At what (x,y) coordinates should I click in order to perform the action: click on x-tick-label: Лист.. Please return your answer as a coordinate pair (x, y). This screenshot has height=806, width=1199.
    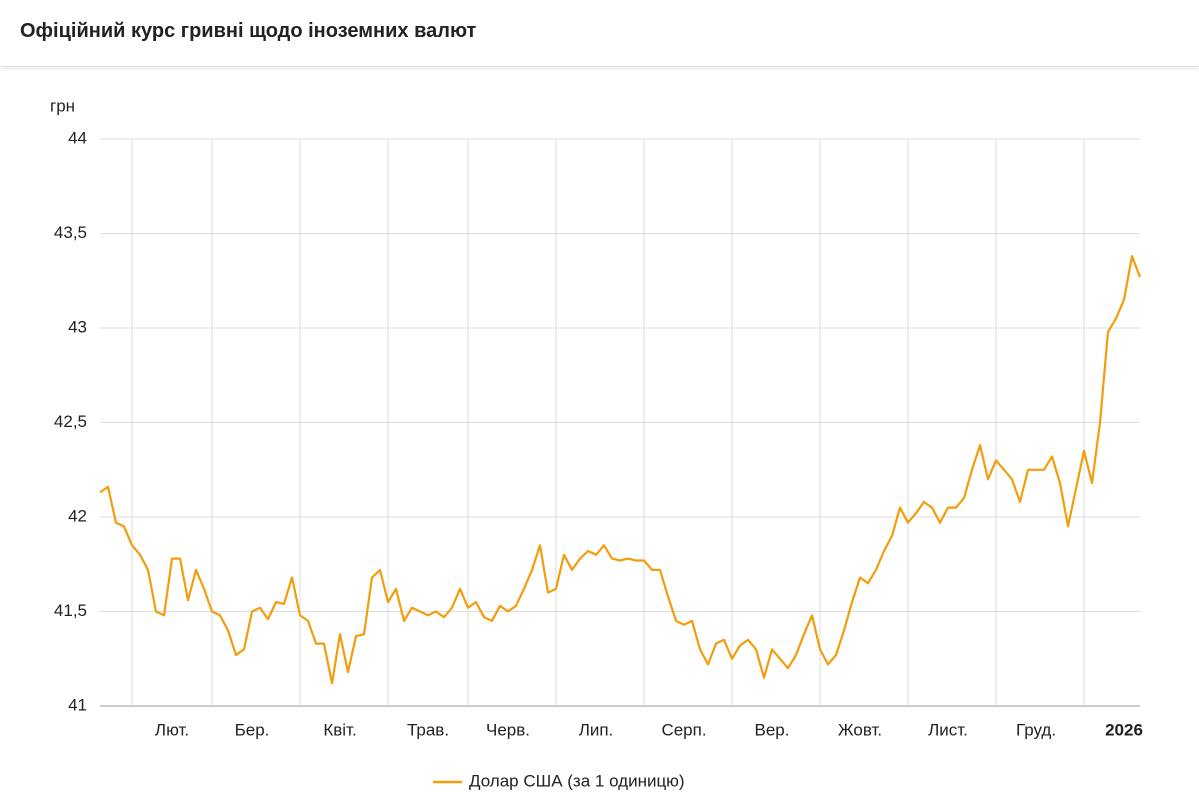
    Looking at the image, I should click on (948, 729).